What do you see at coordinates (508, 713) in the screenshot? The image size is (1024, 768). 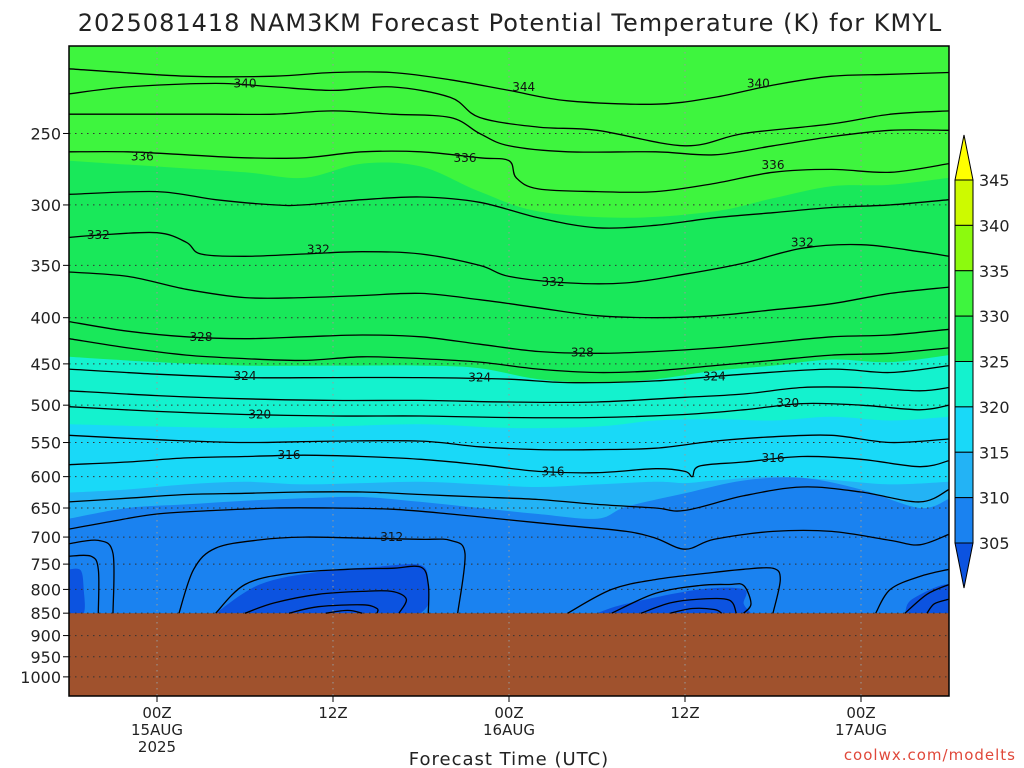 I see `xtick-label-30-0: 00Z` at bounding box center [508, 713].